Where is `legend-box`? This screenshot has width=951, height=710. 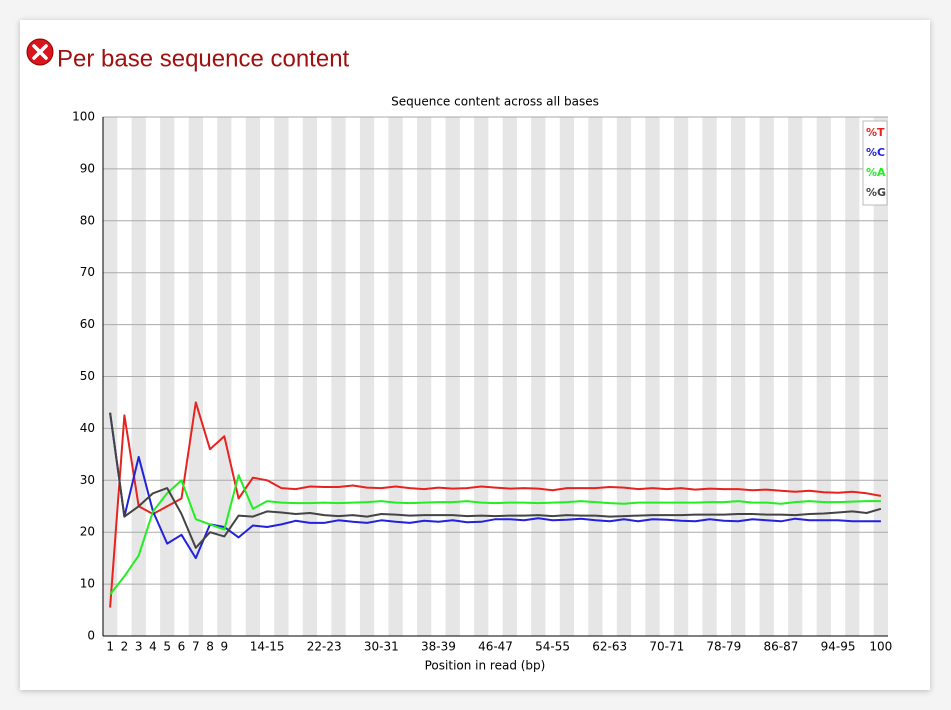
legend-box is located at coordinates (875, 163).